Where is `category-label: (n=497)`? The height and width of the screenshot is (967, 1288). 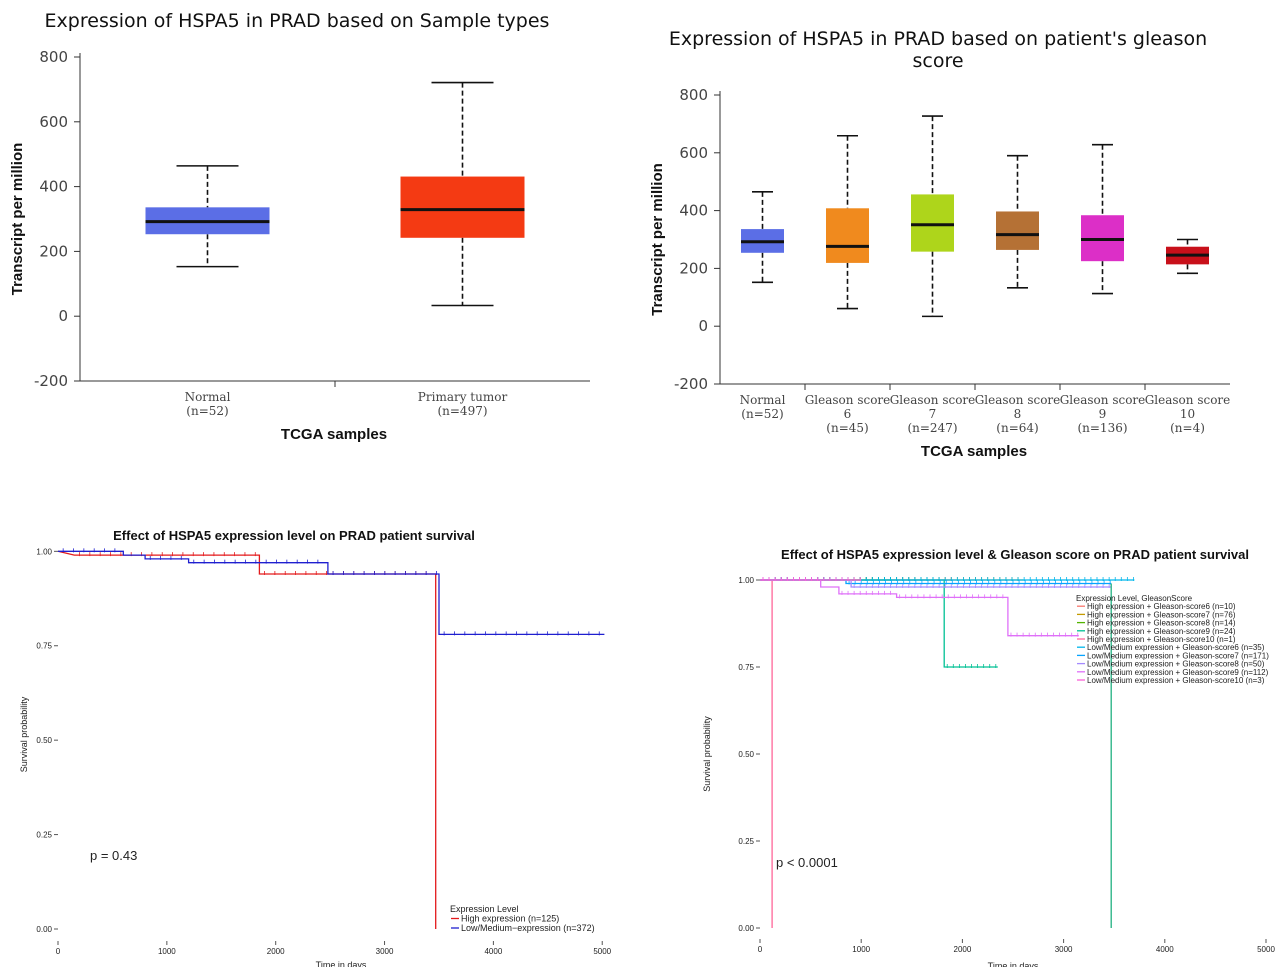 category-label: (n=497) is located at coordinates (462, 411).